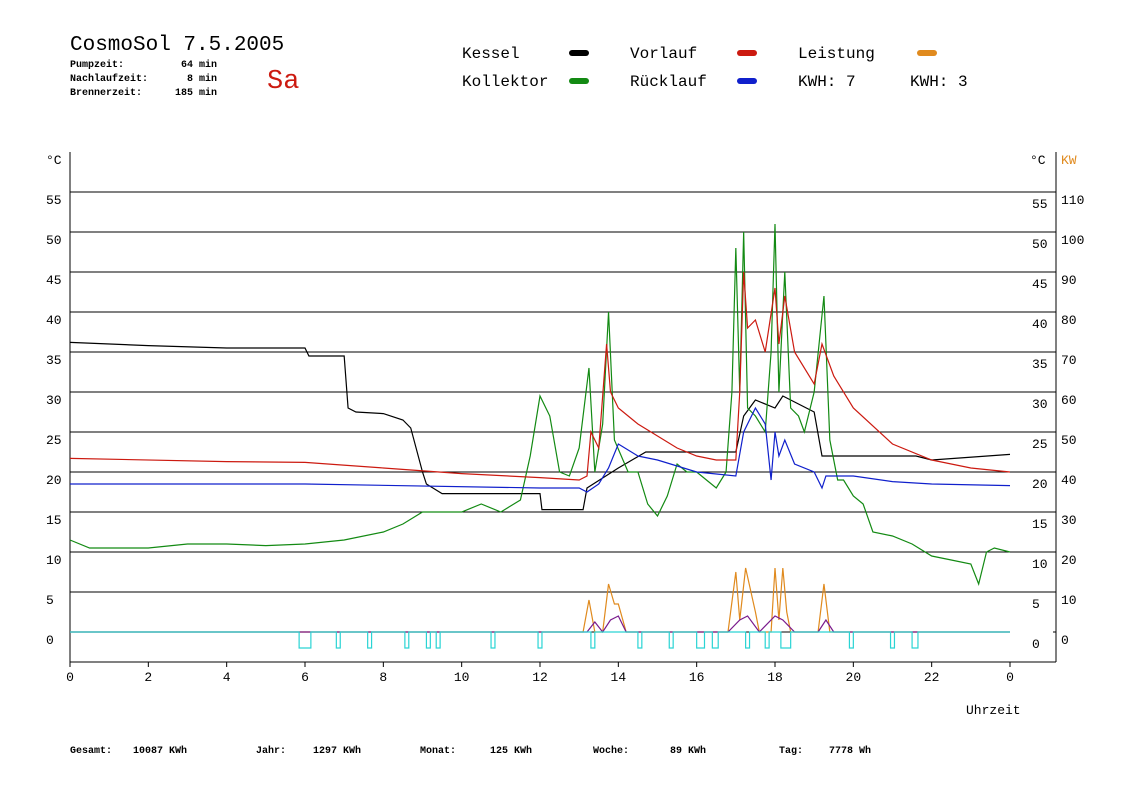  Describe the element at coordinates (1069, 600) in the screenshot. I see `y2-tick-label: 10` at that location.